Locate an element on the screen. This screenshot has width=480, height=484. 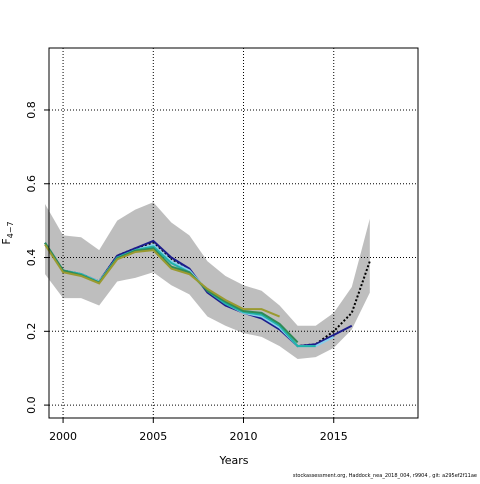
y-axis-label: F4−7 is located at coordinates (7, 232).